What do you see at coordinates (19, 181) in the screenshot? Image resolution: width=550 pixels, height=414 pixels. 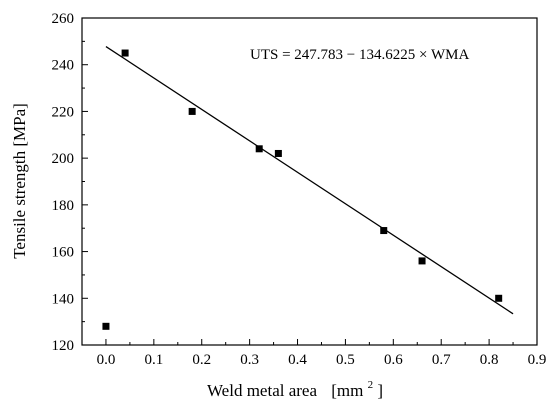 I see `y-axis-title: Tensile strength [MPa]` at bounding box center [19, 181].